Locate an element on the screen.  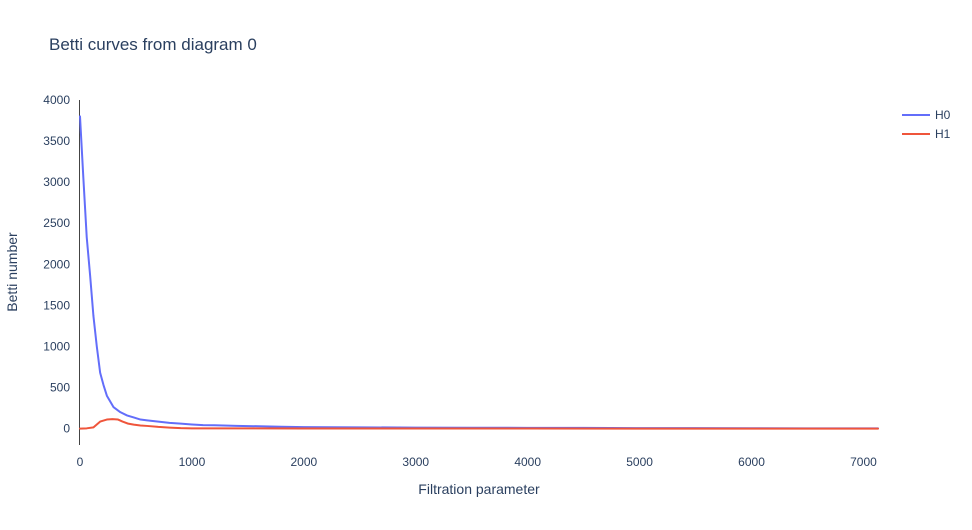
y-tick-label: 500 is located at coordinates (60, 388).